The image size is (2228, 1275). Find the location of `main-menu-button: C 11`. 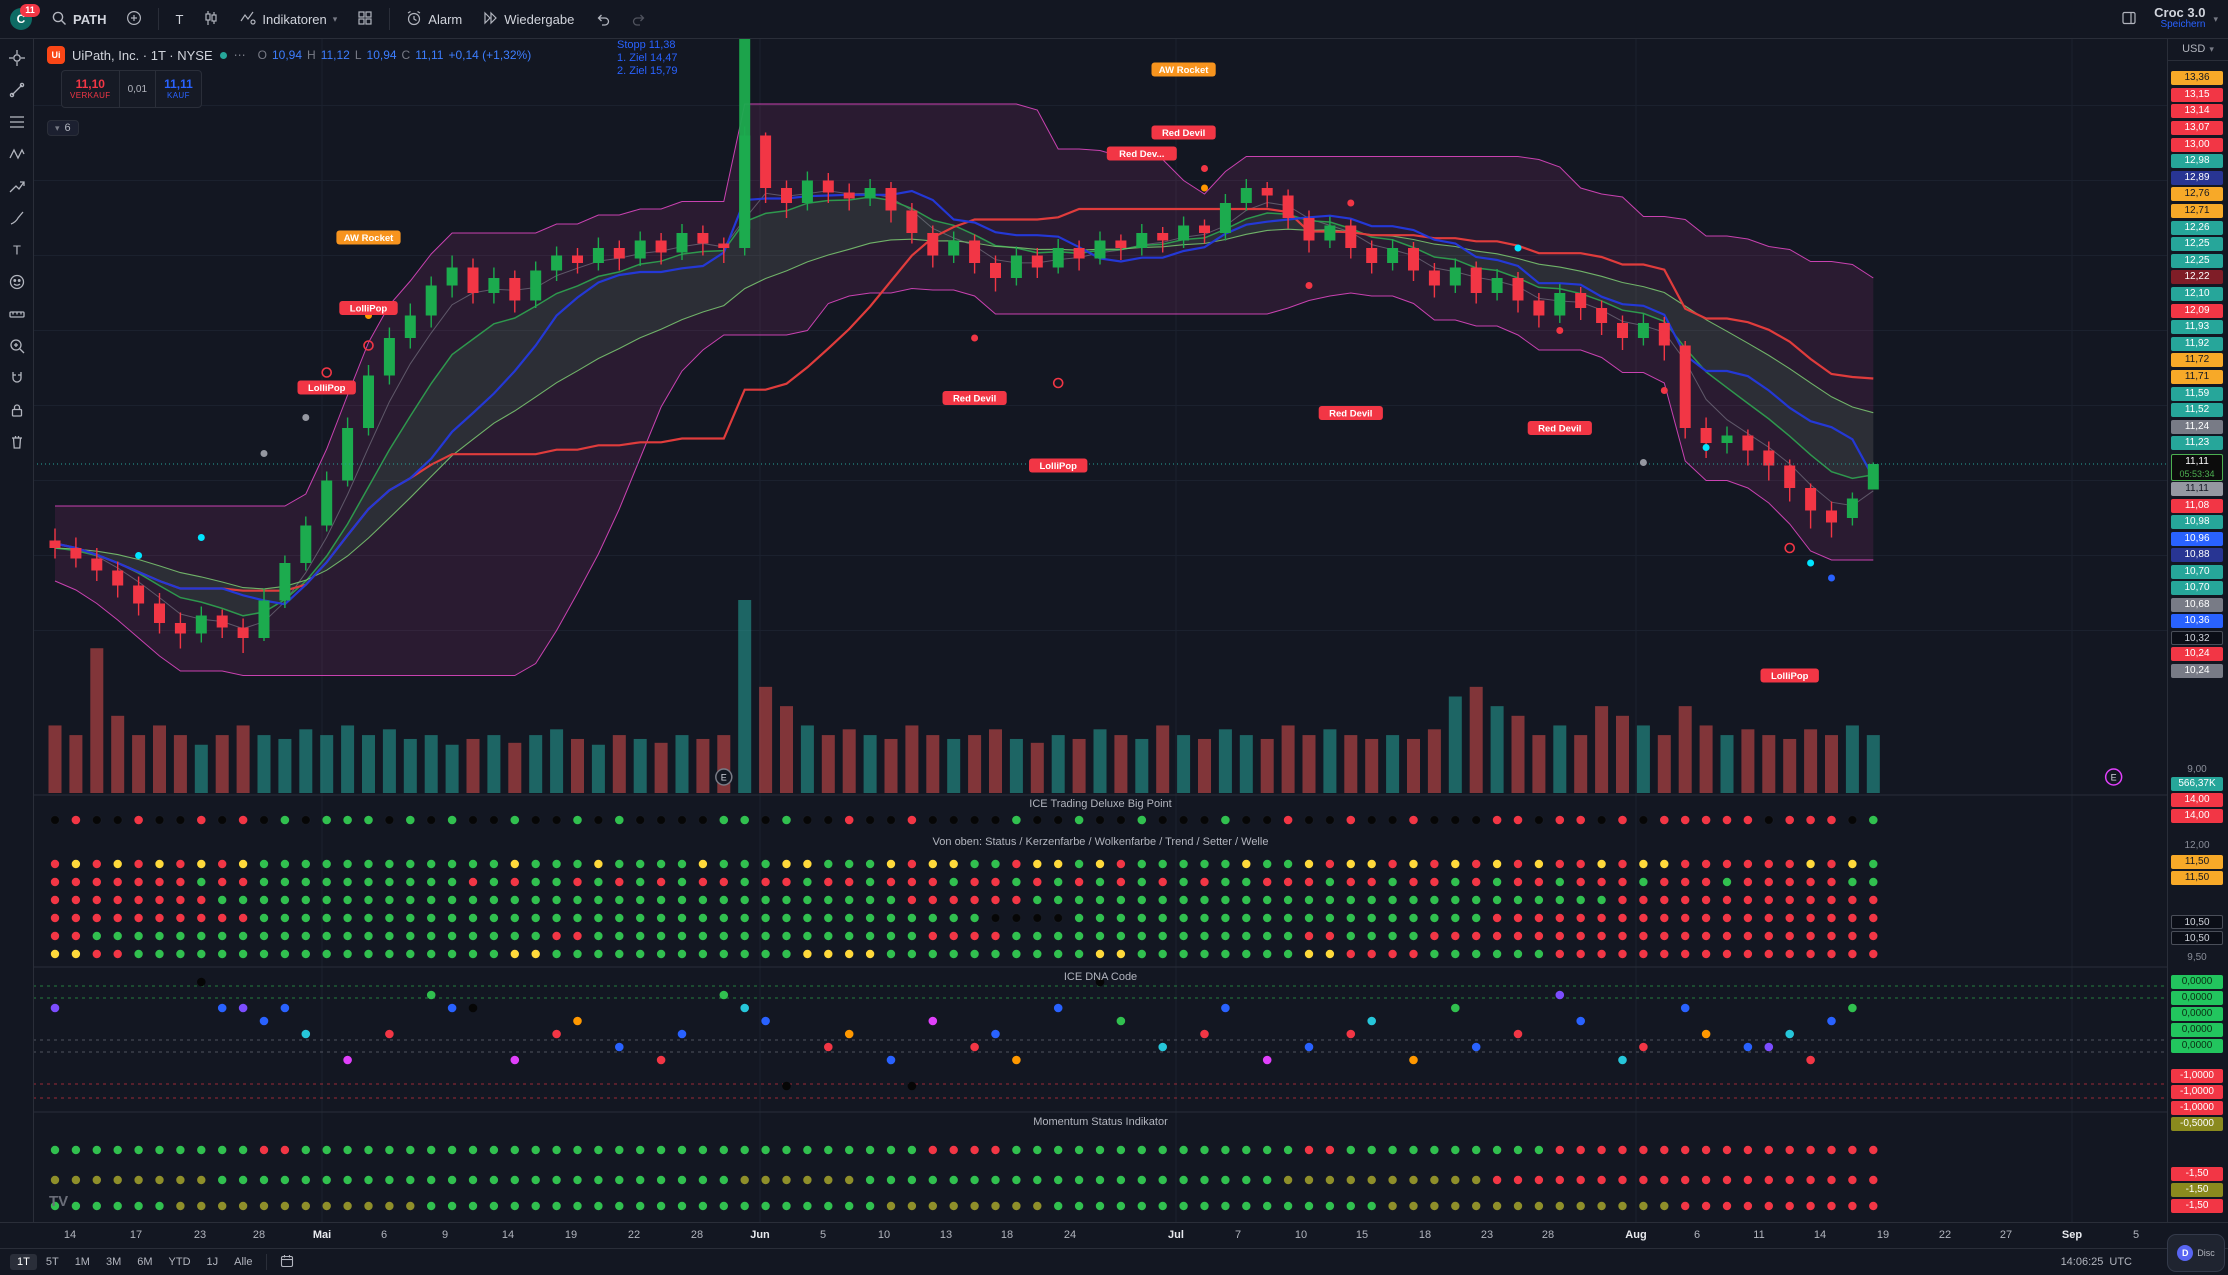

main-menu-button: C 11 is located at coordinates (25, 18).